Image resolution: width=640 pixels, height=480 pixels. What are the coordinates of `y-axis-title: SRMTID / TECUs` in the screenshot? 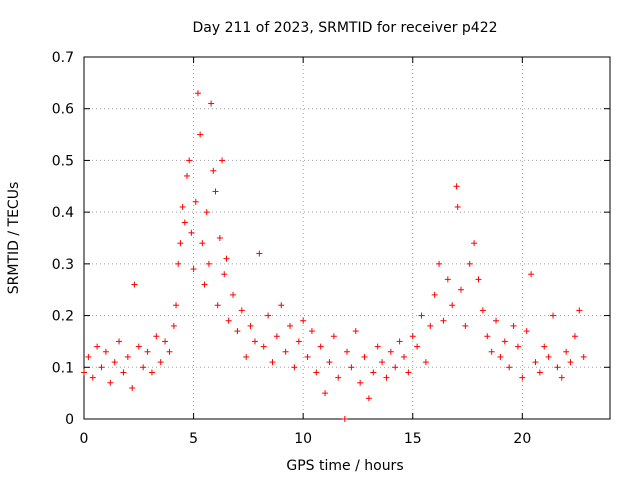 It's located at (14, 238).